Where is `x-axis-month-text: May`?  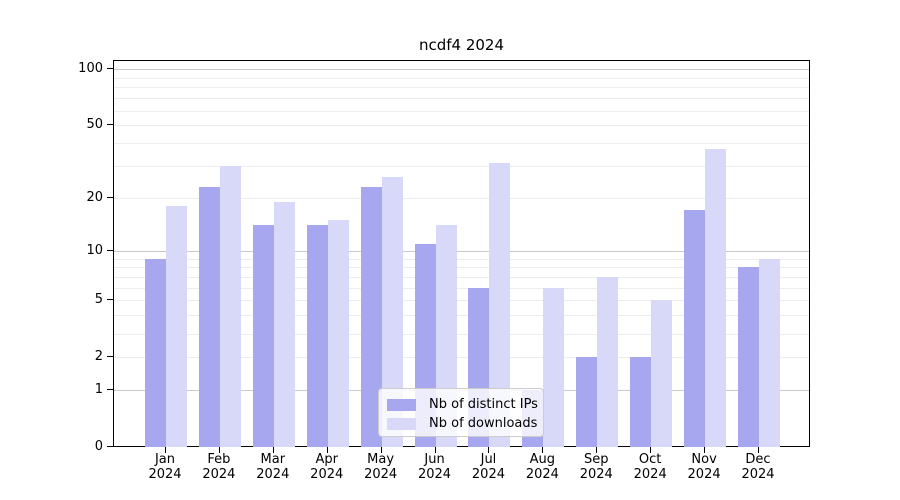 x-axis-month-text: May is located at coordinates (381, 459).